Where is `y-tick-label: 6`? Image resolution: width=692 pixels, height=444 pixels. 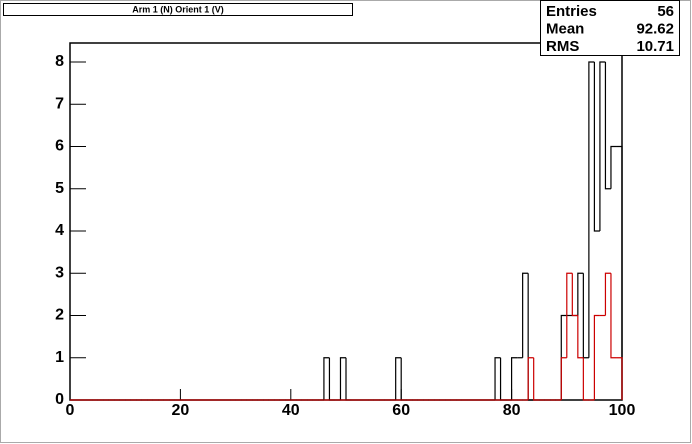 y-tick-label: 6 is located at coordinates (59, 146).